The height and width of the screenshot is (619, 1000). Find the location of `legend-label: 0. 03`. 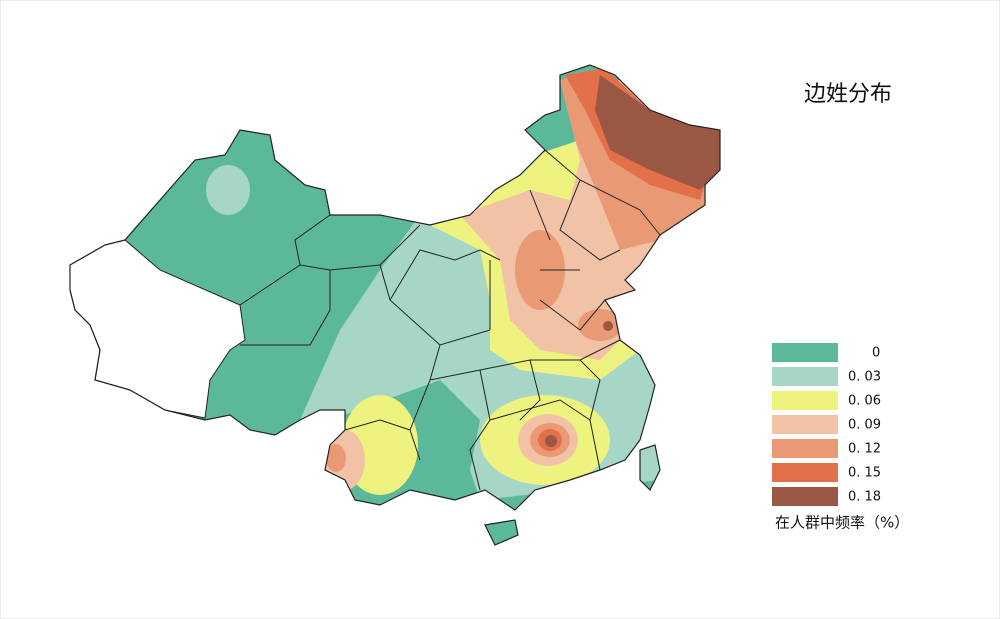

legend-label: 0. 03 is located at coordinates (864, 377).